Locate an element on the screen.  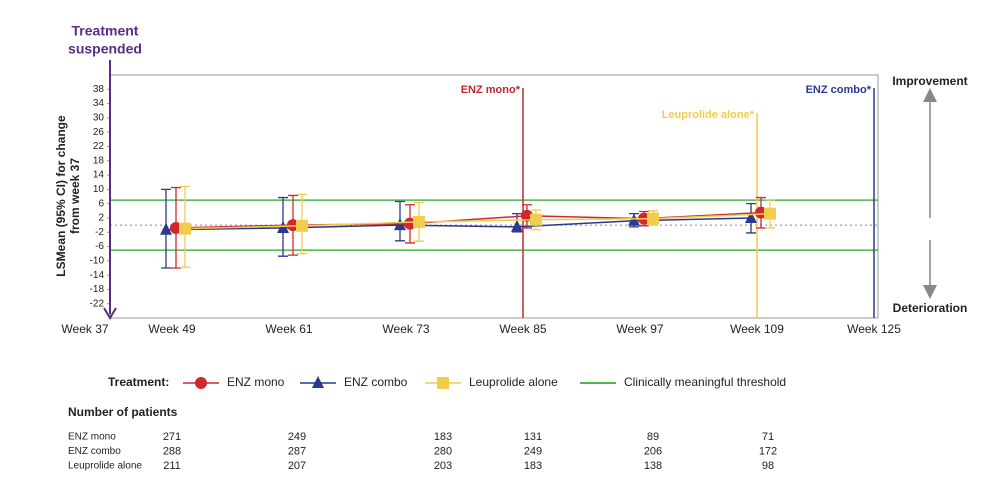
event-label: Leuprolide alone* is located at coordinates (708, 115).